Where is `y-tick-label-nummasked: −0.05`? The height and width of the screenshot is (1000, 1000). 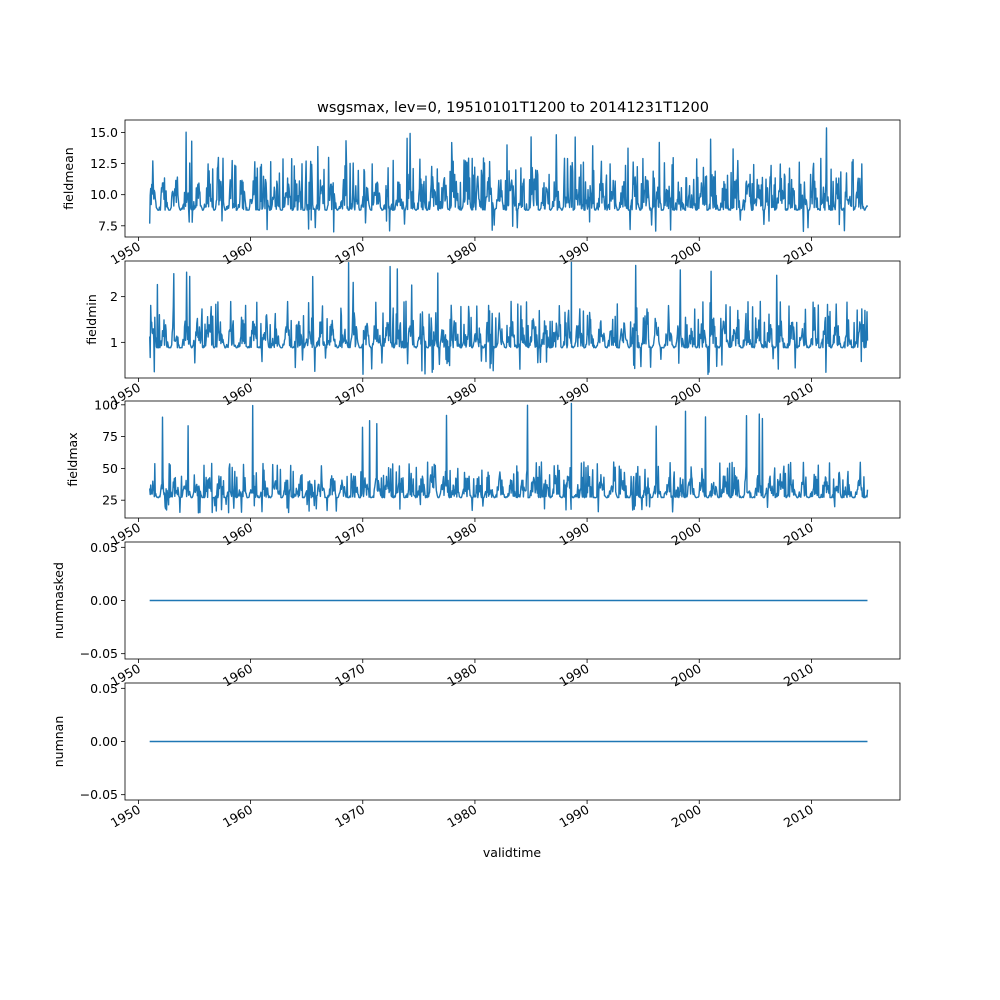
y-tick-label-nummasked: −0.05 is located at coordinates (99, 653).